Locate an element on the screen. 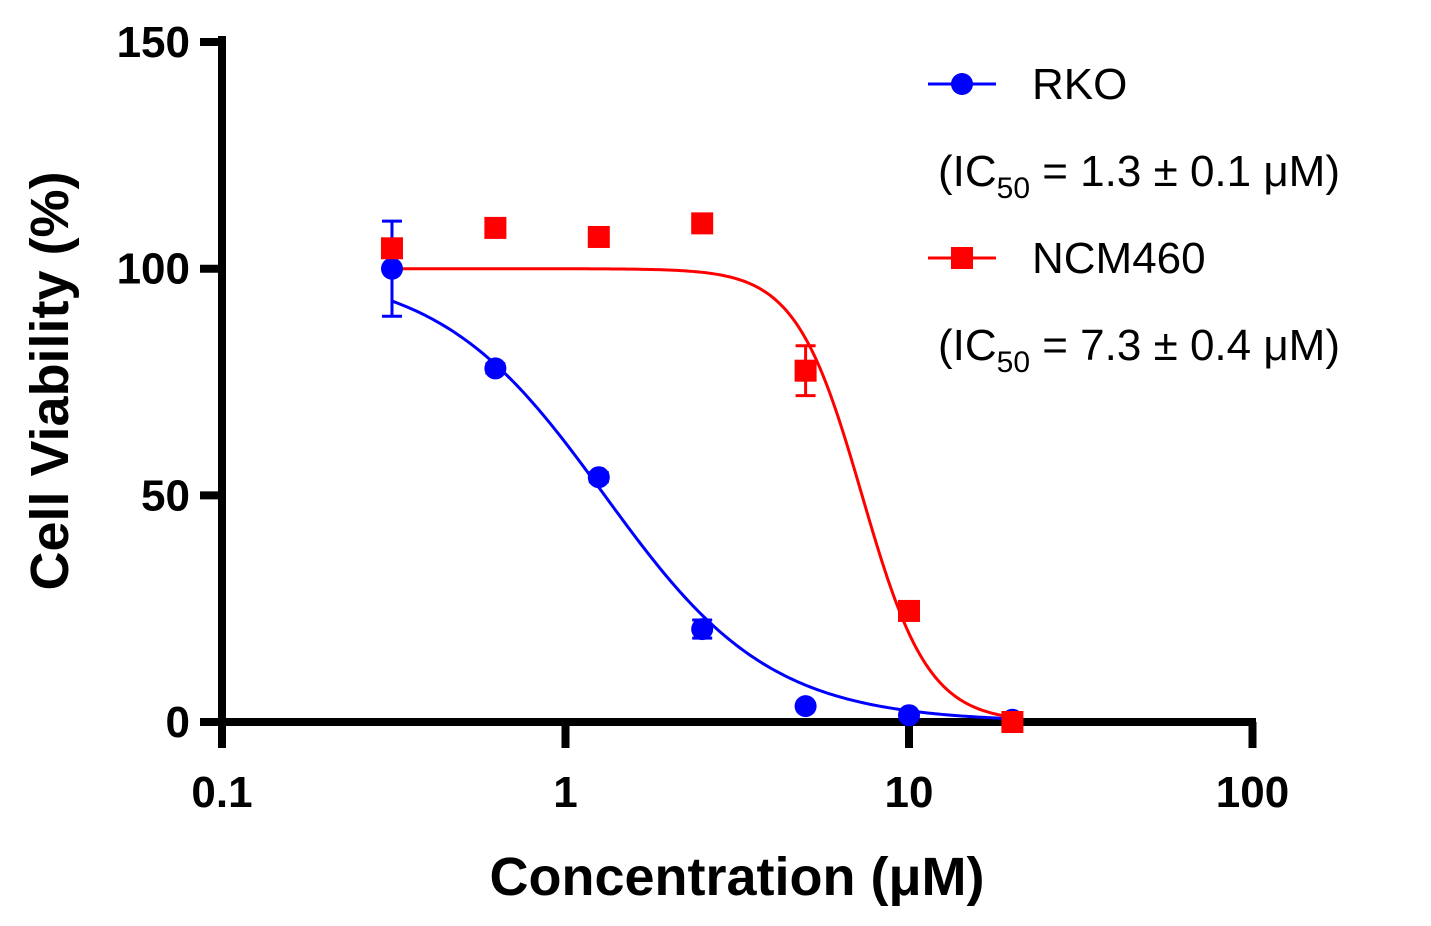  ncm460-legend-label: NCM460 is located at coordinates (1119, 258).